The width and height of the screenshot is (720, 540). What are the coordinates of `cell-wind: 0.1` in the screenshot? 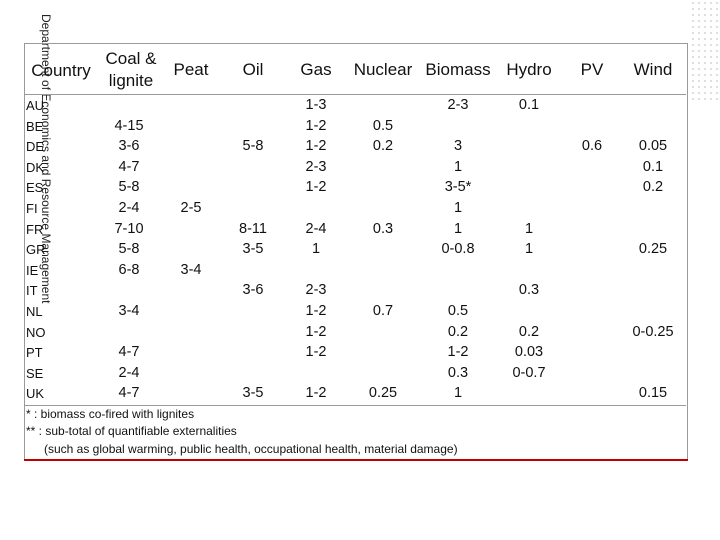 It's located at (653, 166).